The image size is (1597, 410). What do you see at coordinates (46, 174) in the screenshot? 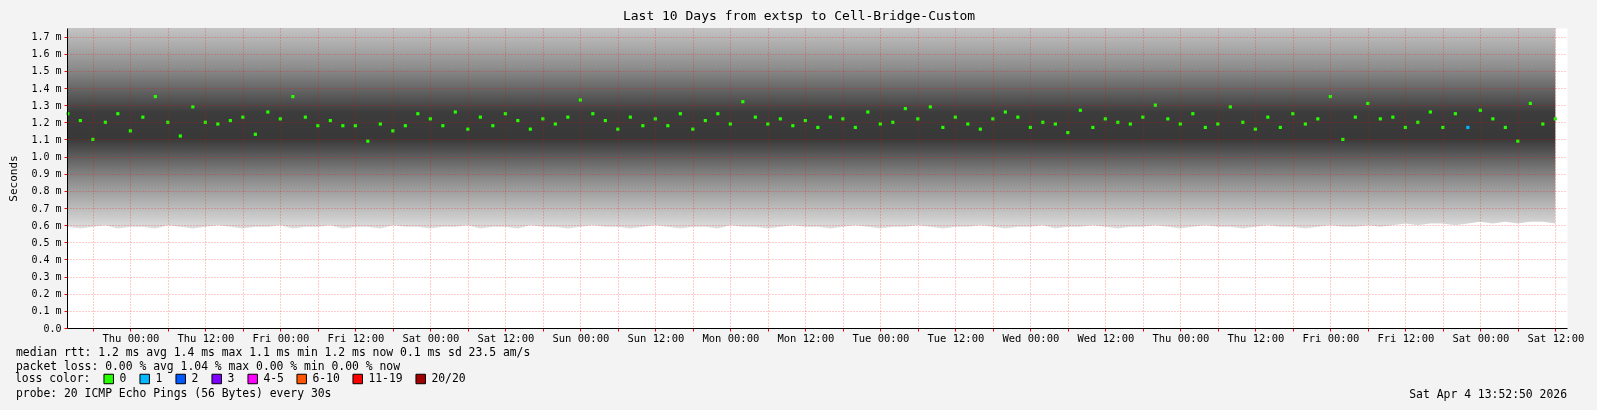
I see `y-tick-label: 0.9 m` at bounding box center [46, 174].